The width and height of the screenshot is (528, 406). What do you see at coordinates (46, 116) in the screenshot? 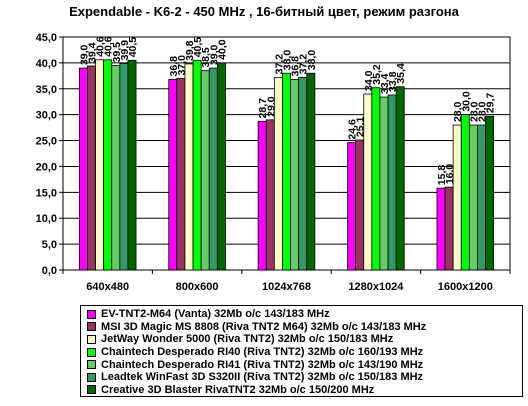
I see `y-tick-label: 30,0` at bounding box center [46, 116].